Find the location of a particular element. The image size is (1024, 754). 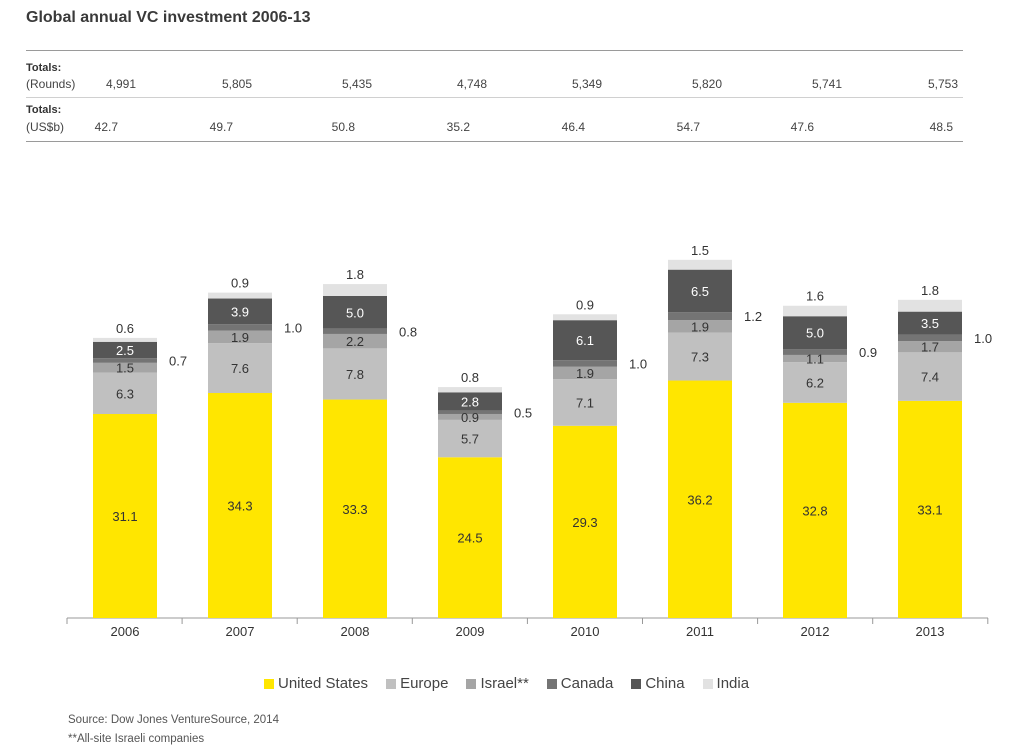

data-label: 5.7 is located at coordinates (470, 439).